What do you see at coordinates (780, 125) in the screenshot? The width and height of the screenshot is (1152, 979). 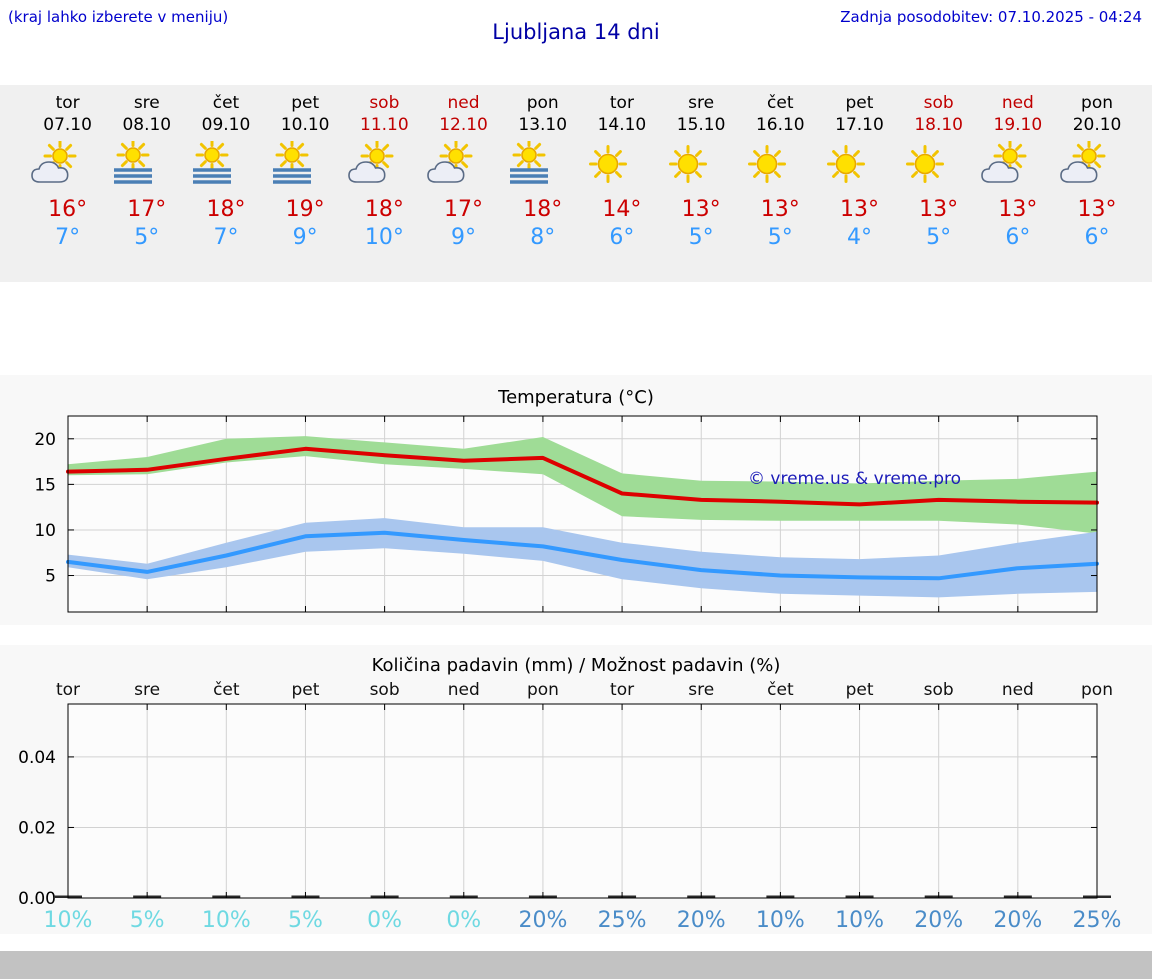 I see `day-date: 16.10` at bounding box center [780, 125].